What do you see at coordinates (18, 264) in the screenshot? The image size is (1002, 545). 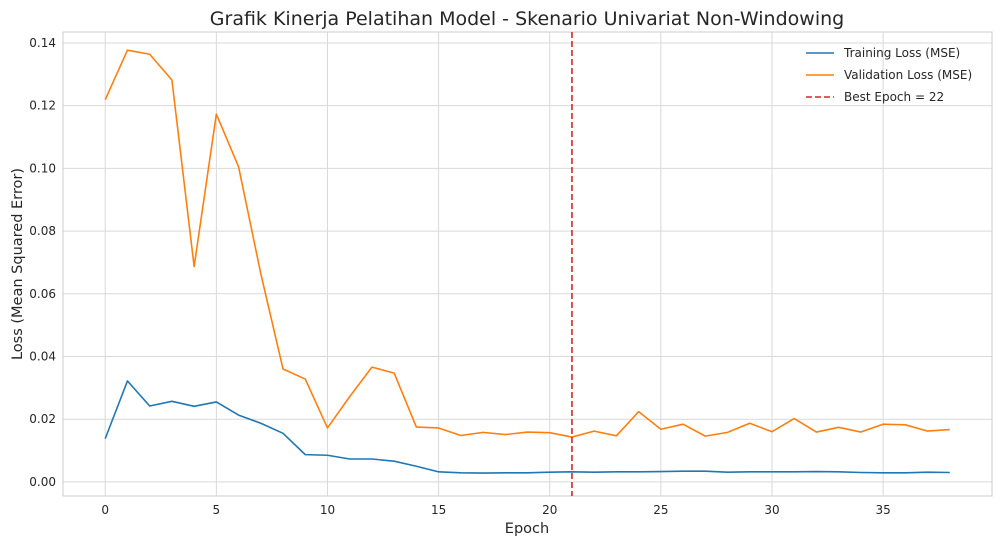 I see `y-axis-label: Loss (Mean Squared Error)` at bounding box center [18, 264].